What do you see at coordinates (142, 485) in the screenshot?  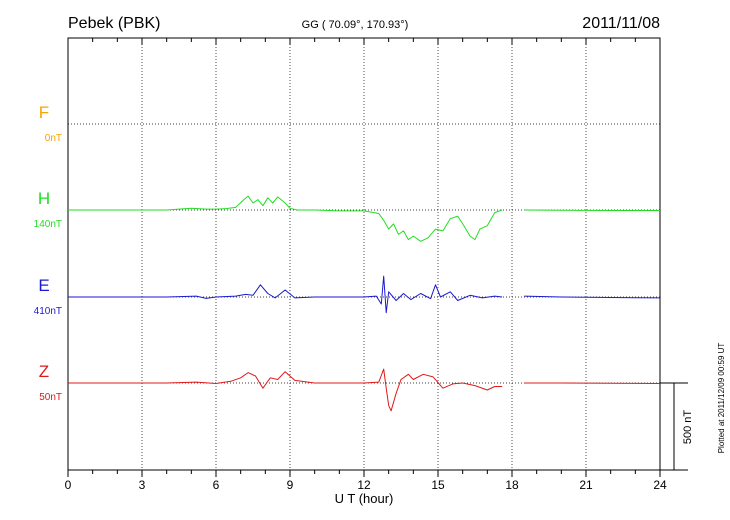 I see `x-tick-label-3: 3` at bounding box center [142, 485].